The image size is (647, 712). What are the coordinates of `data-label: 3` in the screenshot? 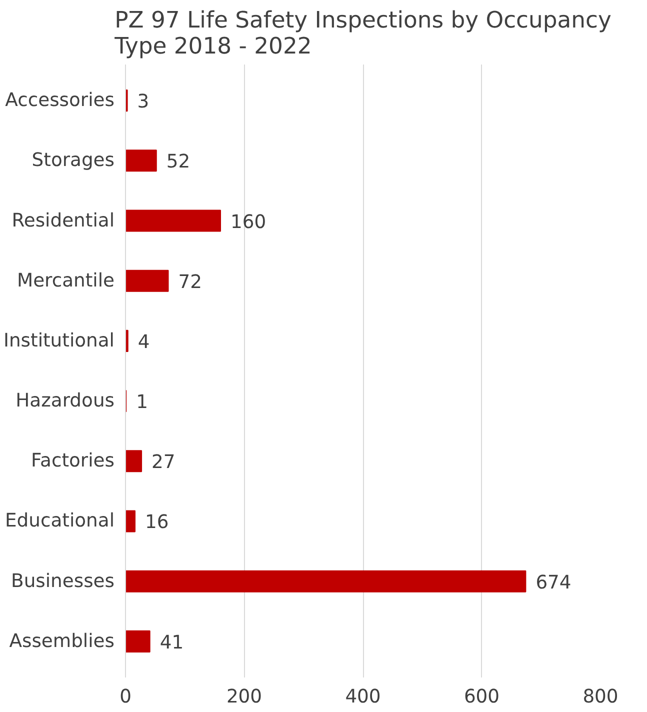 It's located at (143, 102).